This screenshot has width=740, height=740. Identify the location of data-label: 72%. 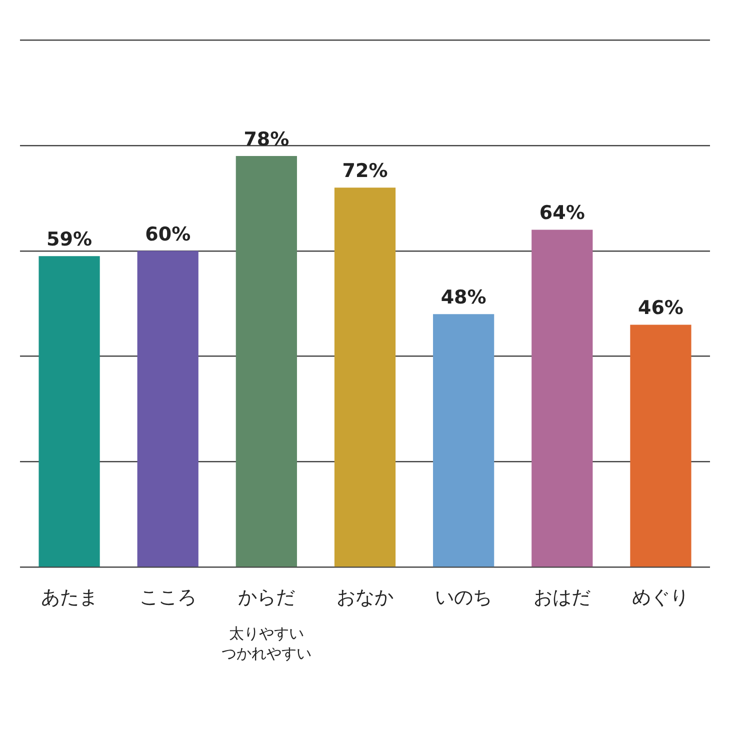
(365, 171).